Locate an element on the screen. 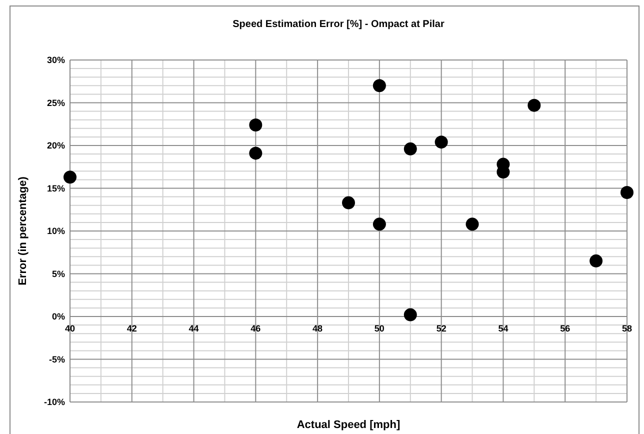  x-axis-title: Actual Speed [mph] is located at coordinates (348, 425).